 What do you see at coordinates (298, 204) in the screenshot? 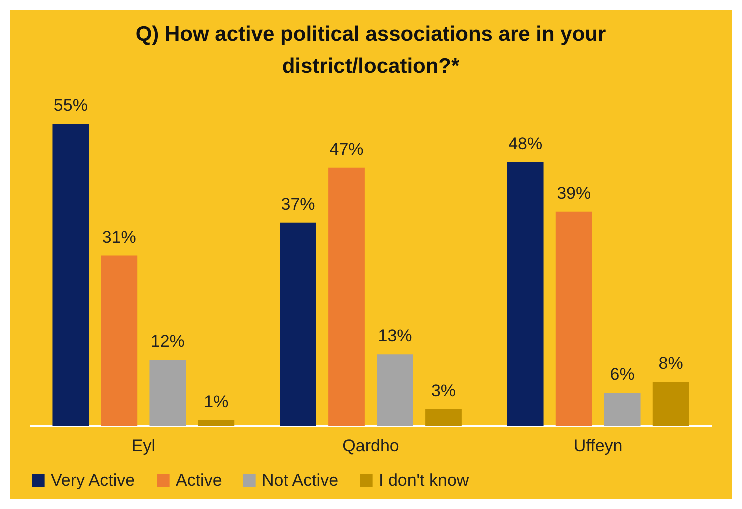
I see `data-label: 37%` at bounding box center [298, 204].